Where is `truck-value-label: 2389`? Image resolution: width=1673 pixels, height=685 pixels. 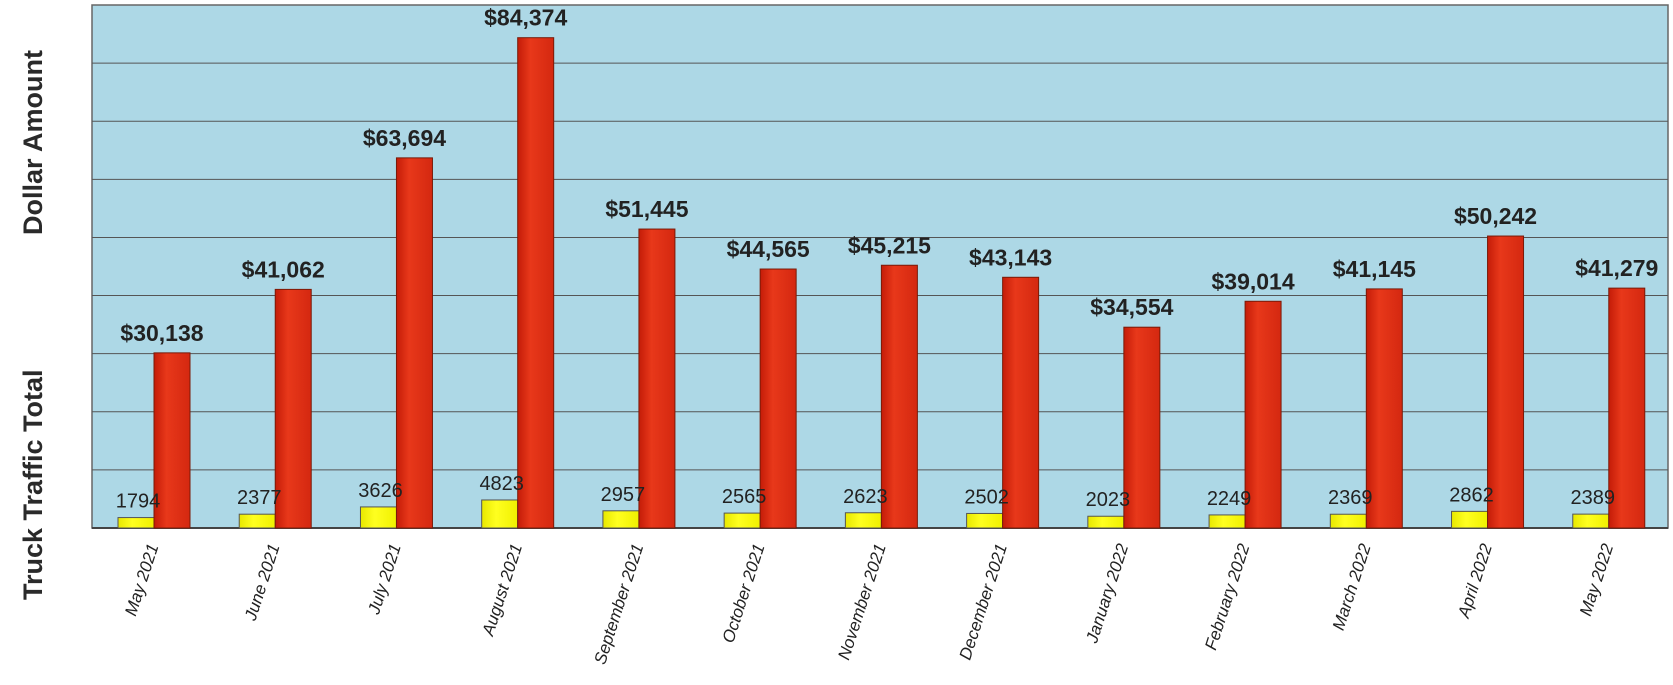 truck-value-label: 2389 is located at coordinates (1593, 498).